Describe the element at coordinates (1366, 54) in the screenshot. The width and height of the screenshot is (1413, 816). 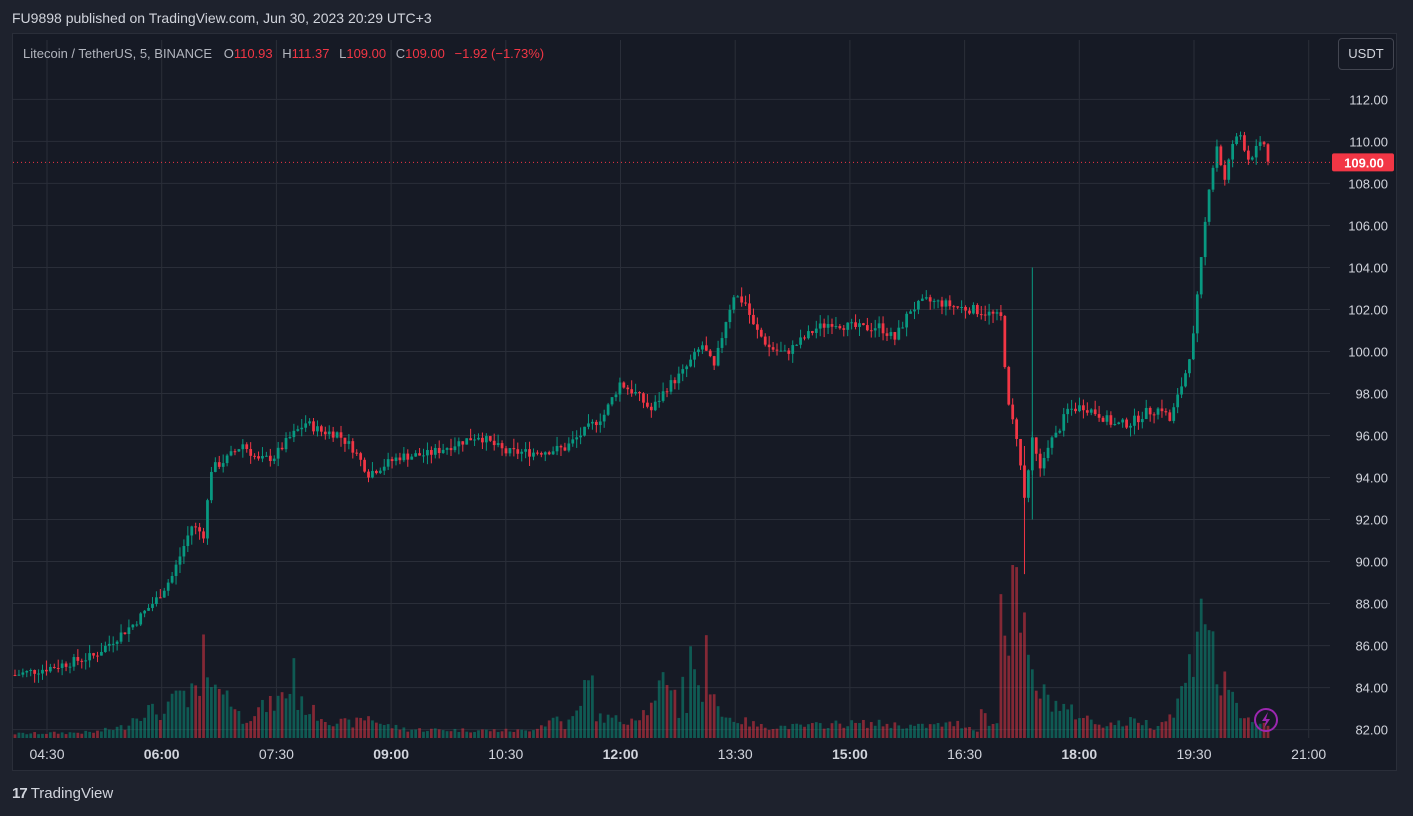
I see `currency-selector: USDT` at that location.